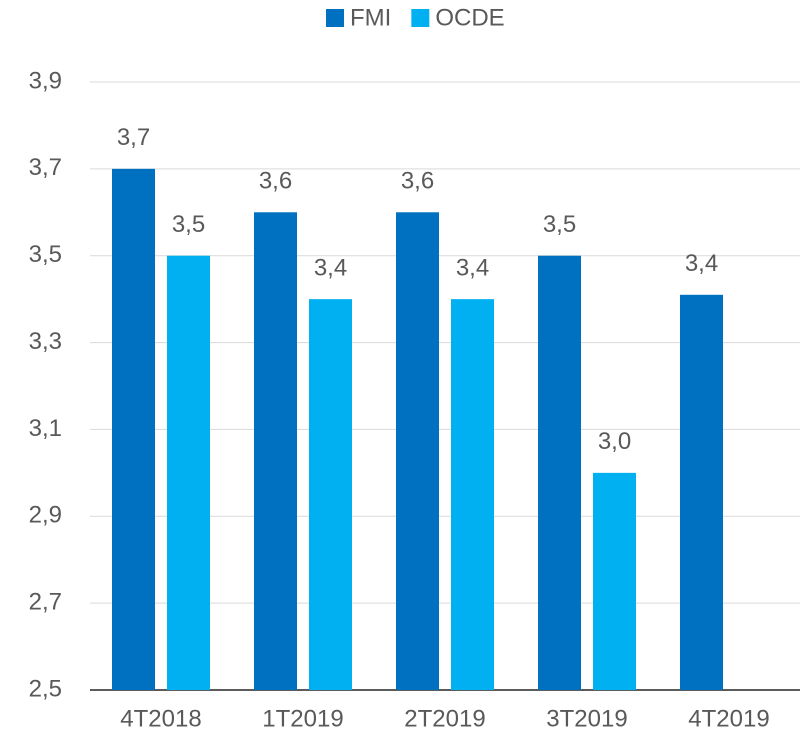 This screenshot has width=802, height=745. Describe the element at coordinates (45, 601) in the screenshot. I see `y-tick-label: 2,7` at that location.